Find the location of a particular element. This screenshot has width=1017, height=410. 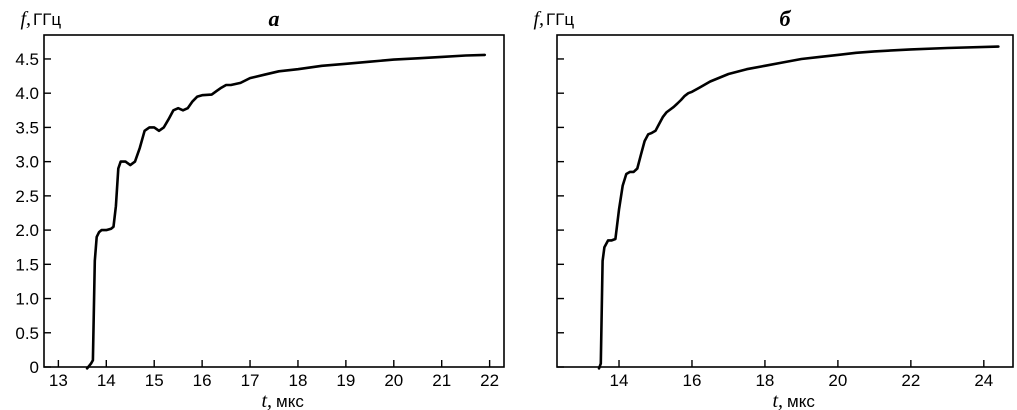

x-axis-unit-b: мкс is located at coordinates (801, 401).